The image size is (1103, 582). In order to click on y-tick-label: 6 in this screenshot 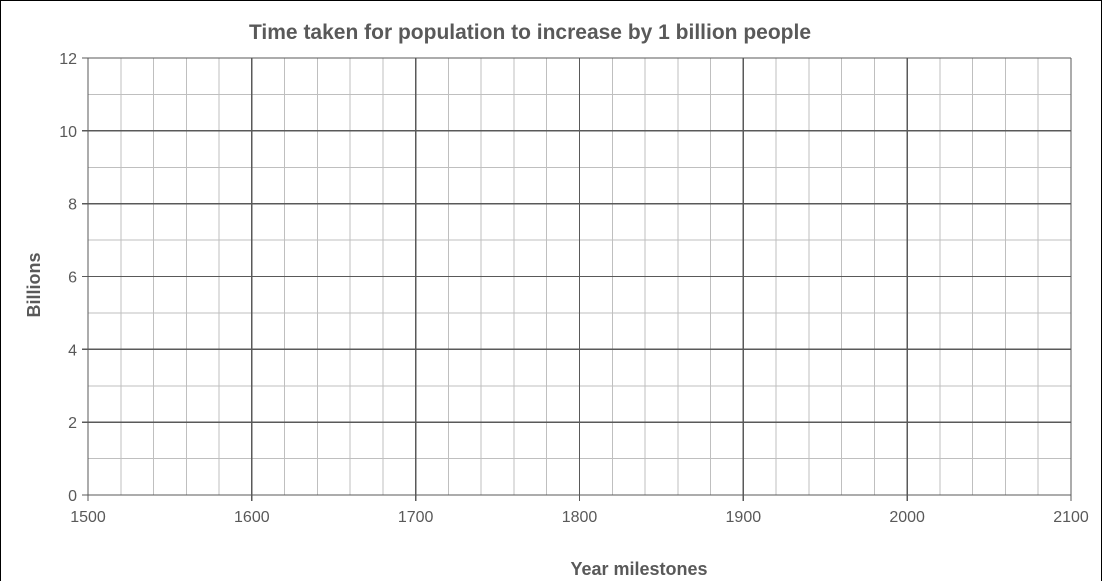, I will do `click(72, 278)`.